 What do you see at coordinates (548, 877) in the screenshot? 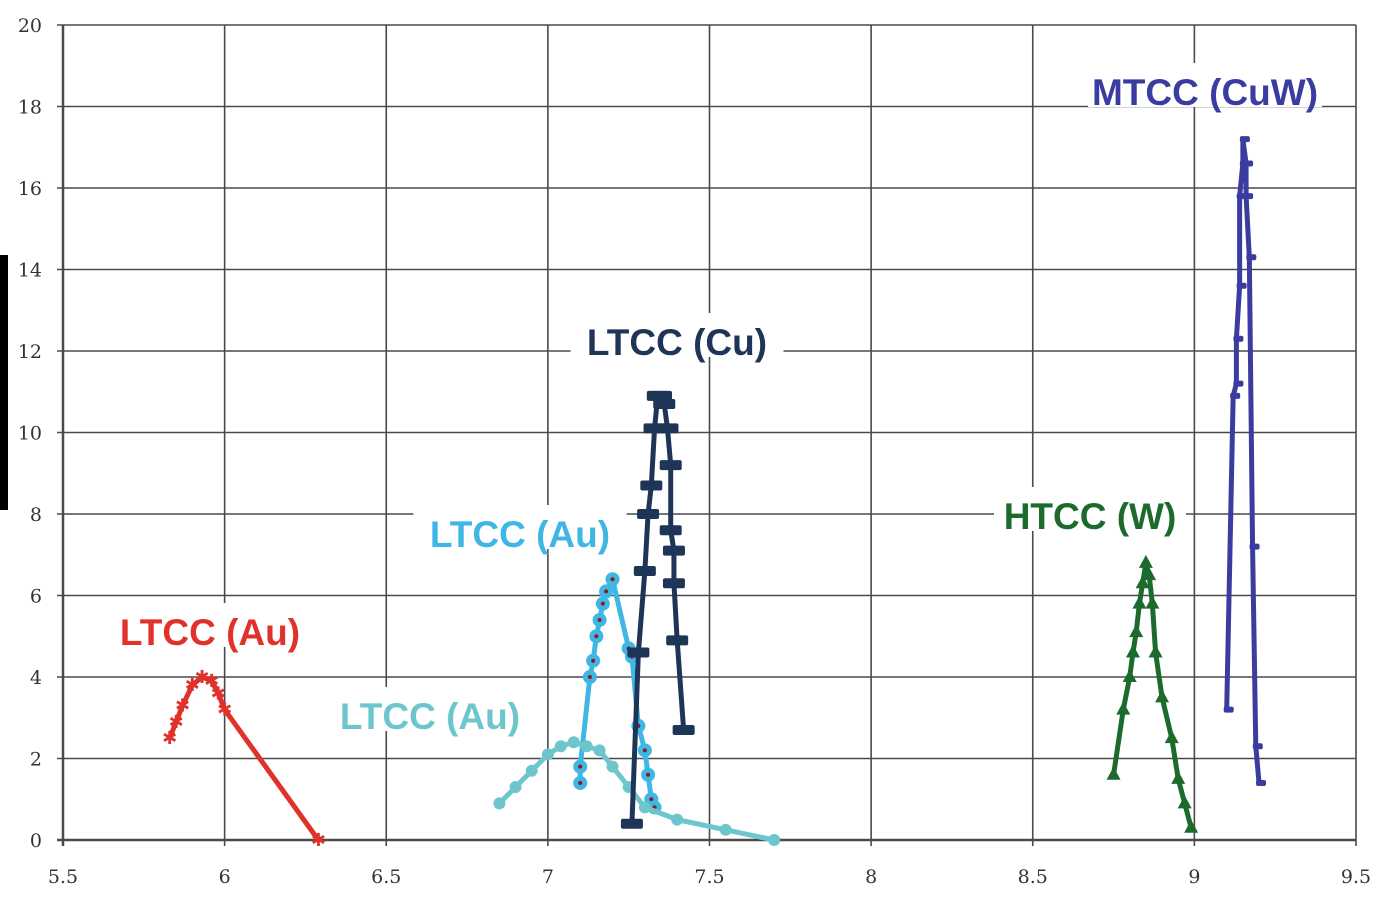
I see `x-tick-label: 7` at bounding box center [548, 877].